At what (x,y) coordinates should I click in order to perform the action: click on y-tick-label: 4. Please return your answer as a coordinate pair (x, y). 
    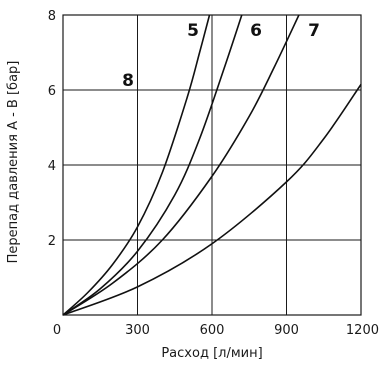
    Looking at the image, I should click on (52, 166).